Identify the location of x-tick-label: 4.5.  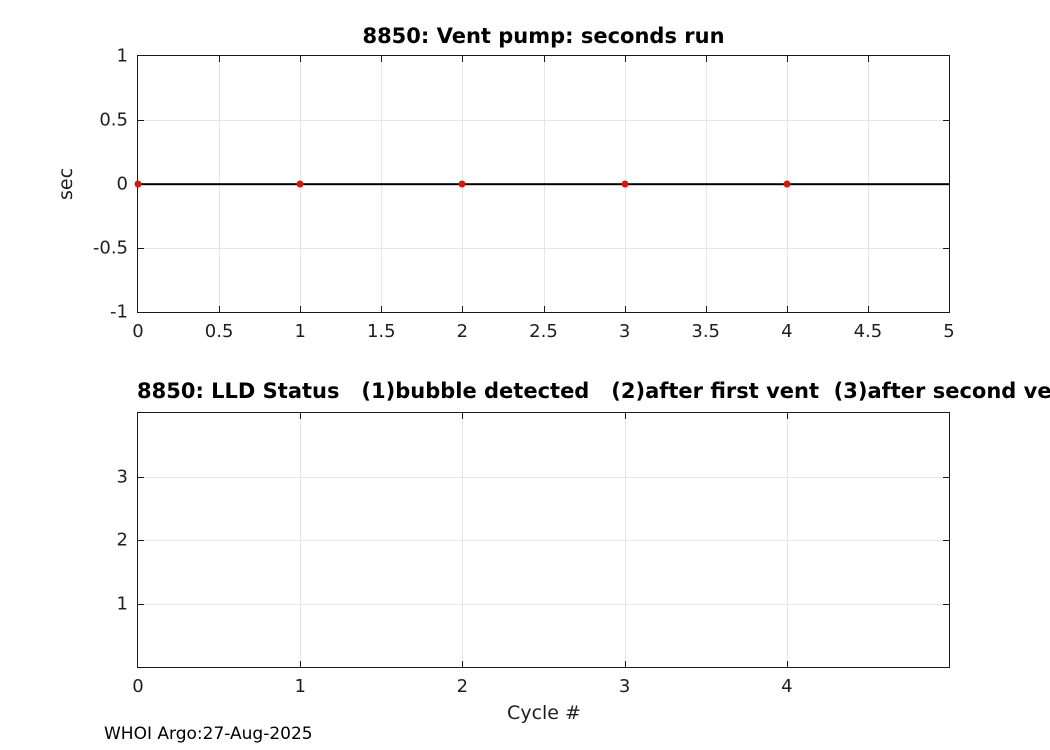
(868, 331).